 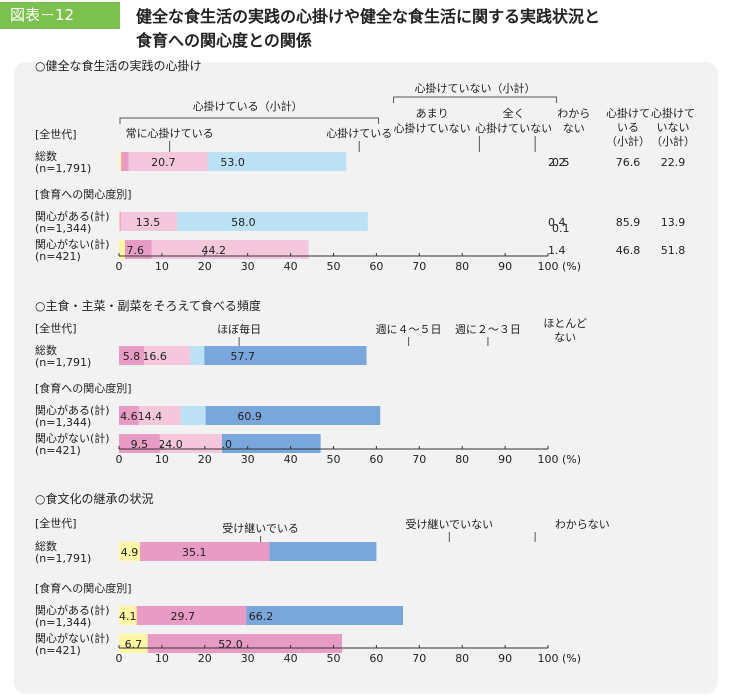 What do you see at coordinates (46, 156) in the screenshot?
I see `row-label: 総数` at bounding box center [46, 156].